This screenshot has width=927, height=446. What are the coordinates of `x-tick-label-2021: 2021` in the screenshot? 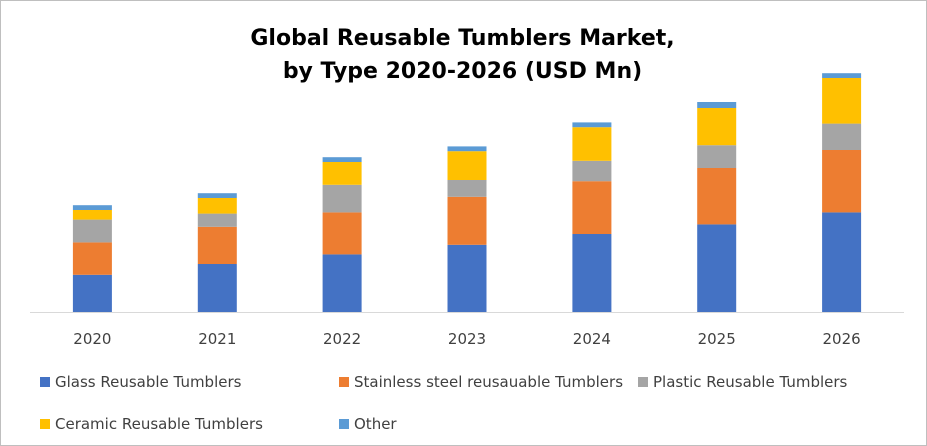 It's located at (217, 339).